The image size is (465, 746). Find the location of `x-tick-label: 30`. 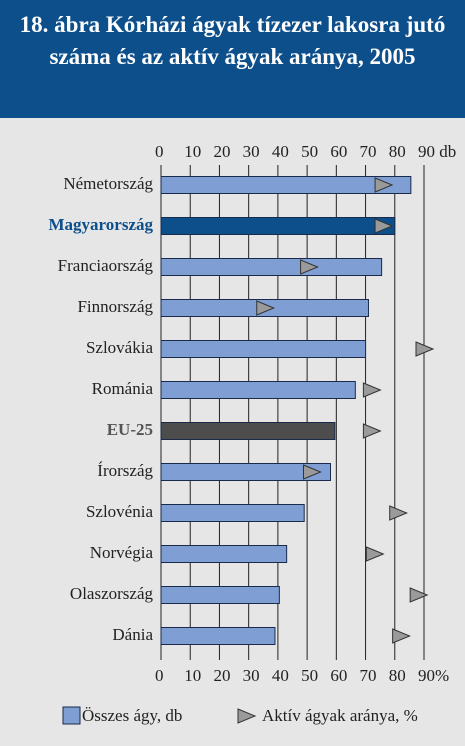

x-tick-label: 30 is located at coordinates (251, 151).